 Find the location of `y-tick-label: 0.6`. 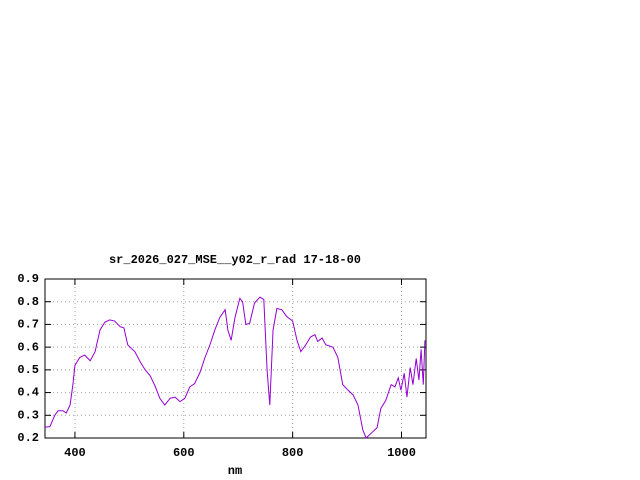

y-tick-label: 0.6 is located at coordinates (28, 347).